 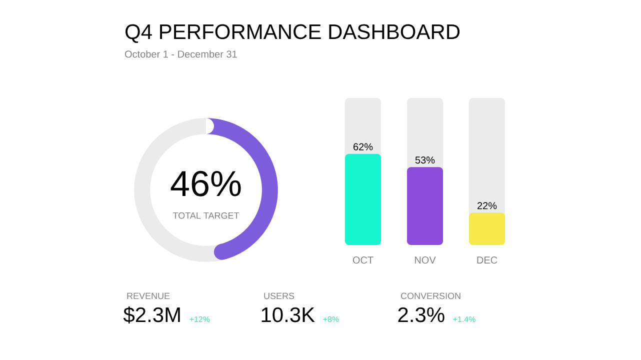 What do you see at coordinates (151, 315) in the screenshot?
I see `text: $2.3M` at bounding box center [151, 315].